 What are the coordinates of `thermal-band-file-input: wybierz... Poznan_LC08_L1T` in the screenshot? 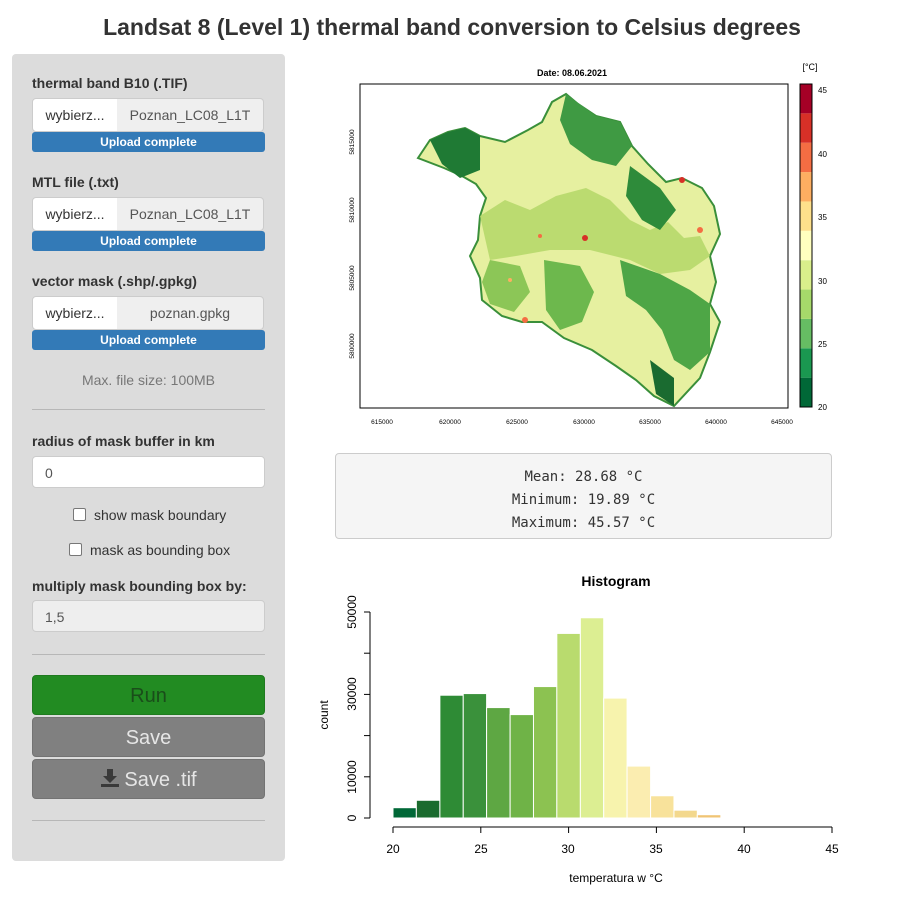 It's located at (148, 115).